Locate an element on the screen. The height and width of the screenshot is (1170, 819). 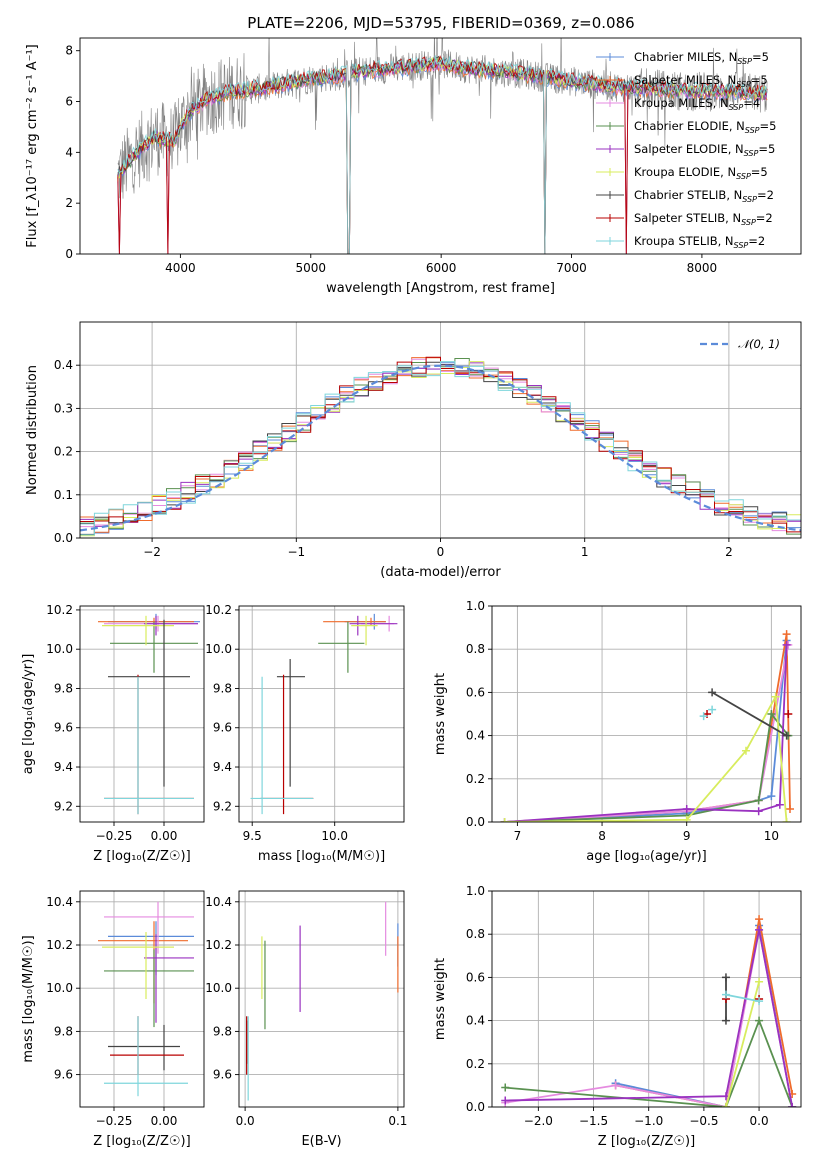
y-axis-label: Flux [f_λ10⁻¹⁷ erg cm⁻² s⁻¹ A⁻¹] is located at coordinates (32, 146).